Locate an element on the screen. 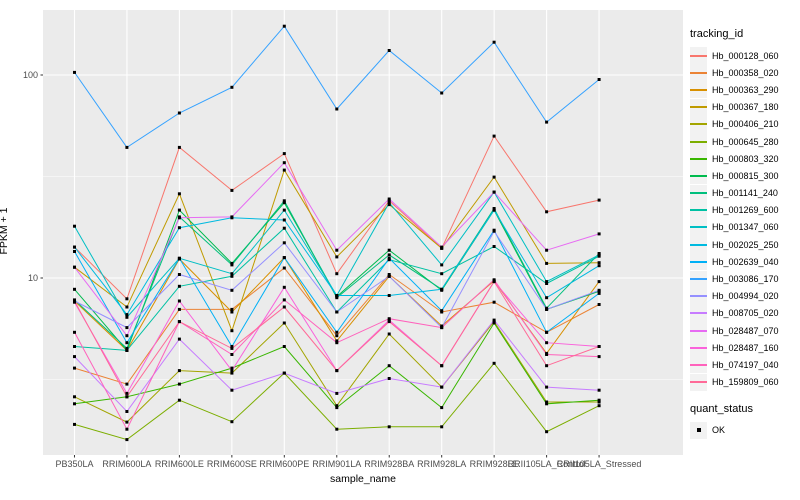  legend-item-label: Hb_003086_170 is located at coordinates (745, 279).